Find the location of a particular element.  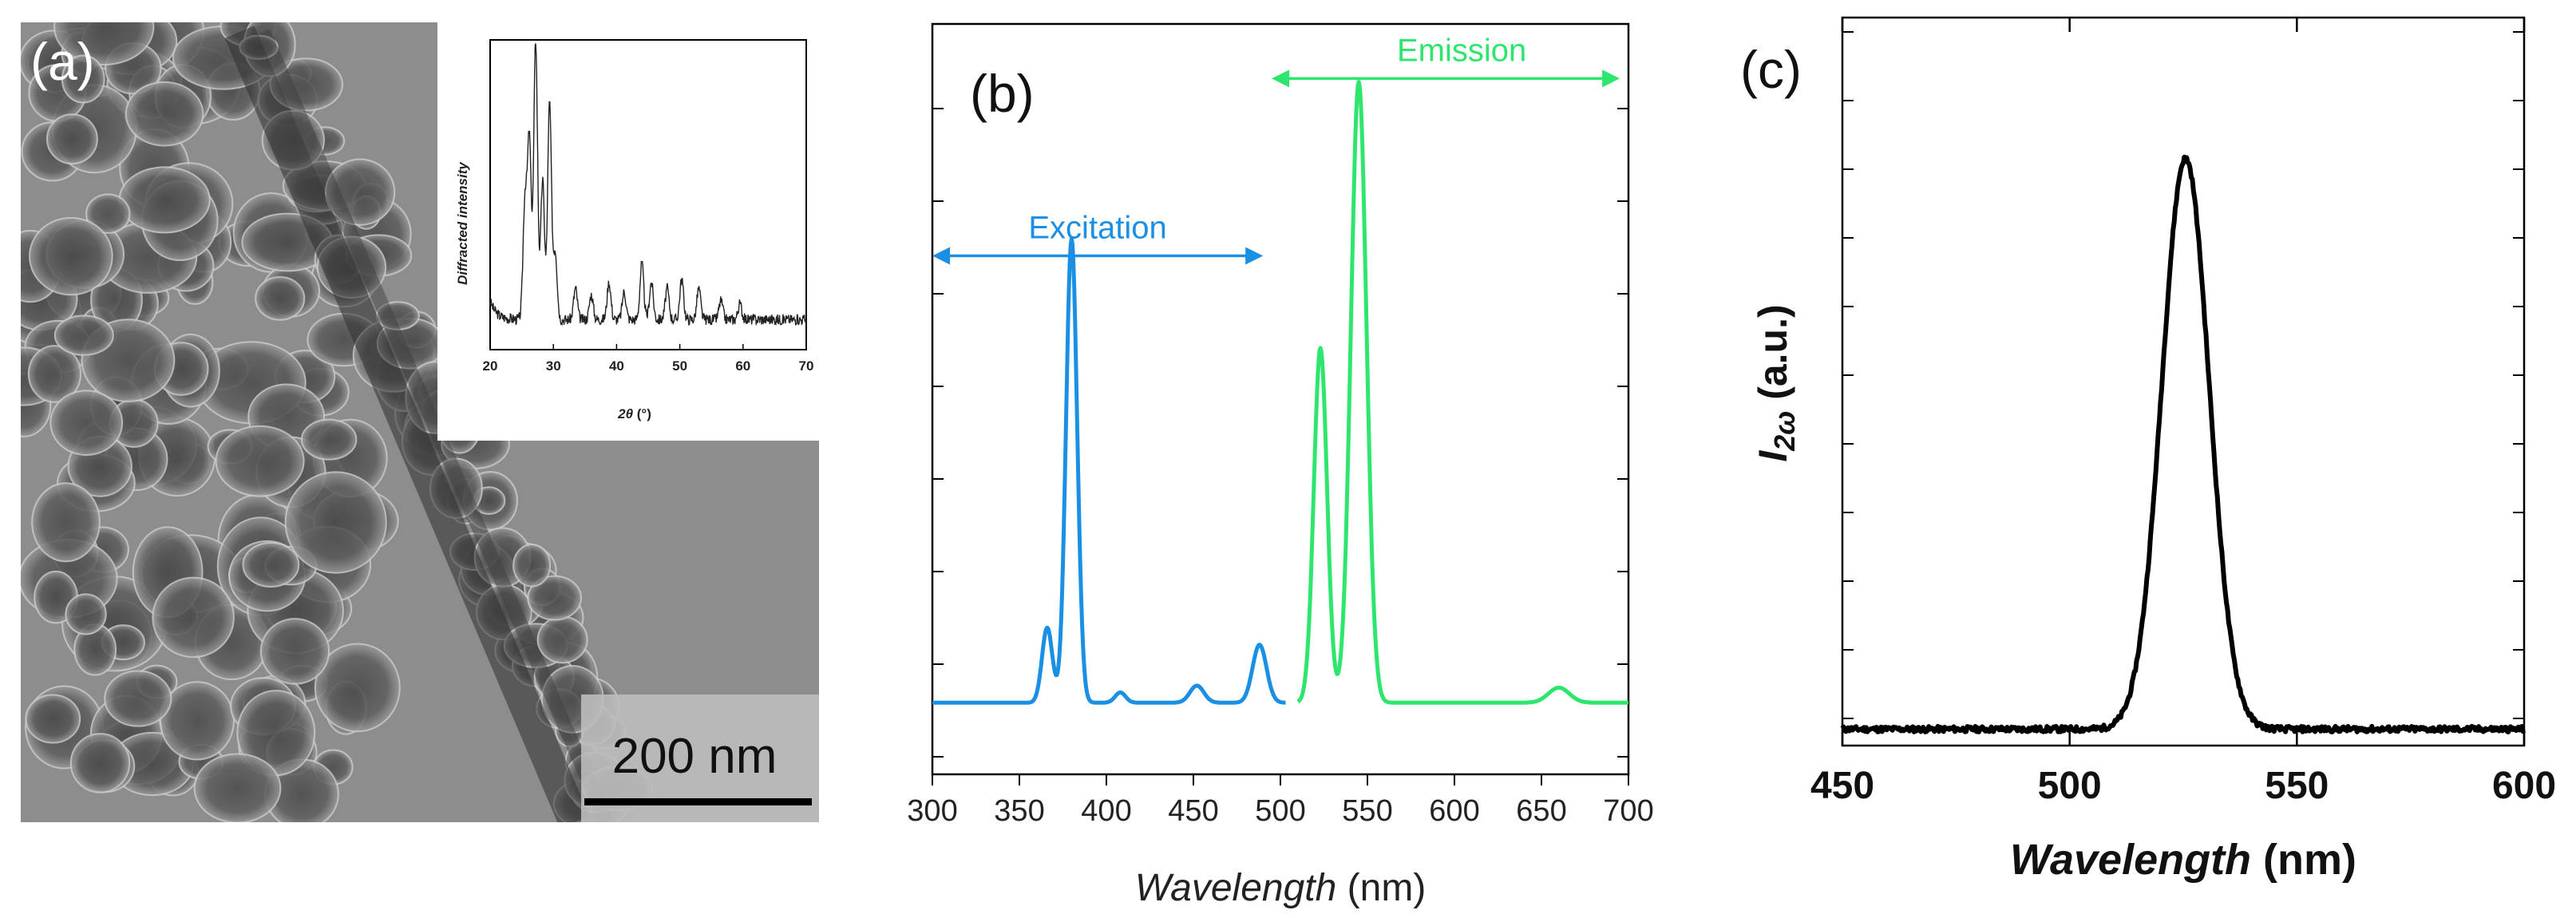

panel-a-label: (a) is located at coordinates (63, 62).